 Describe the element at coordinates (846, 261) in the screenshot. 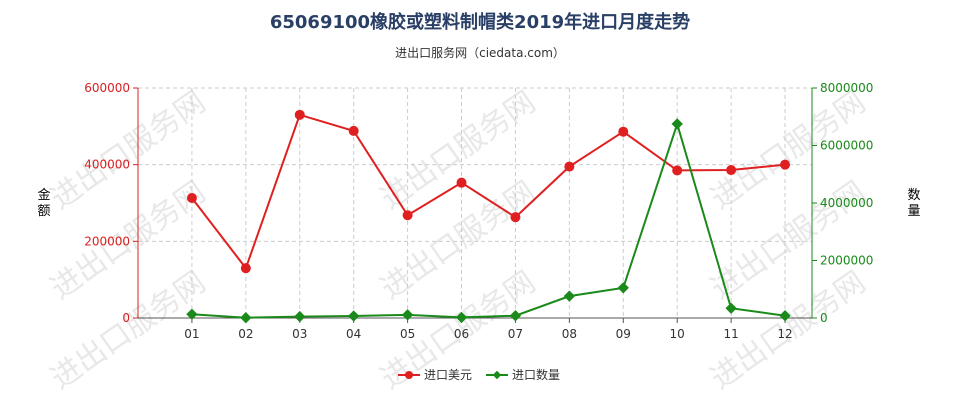

I see `right-tick-label: 2000000` at that location.